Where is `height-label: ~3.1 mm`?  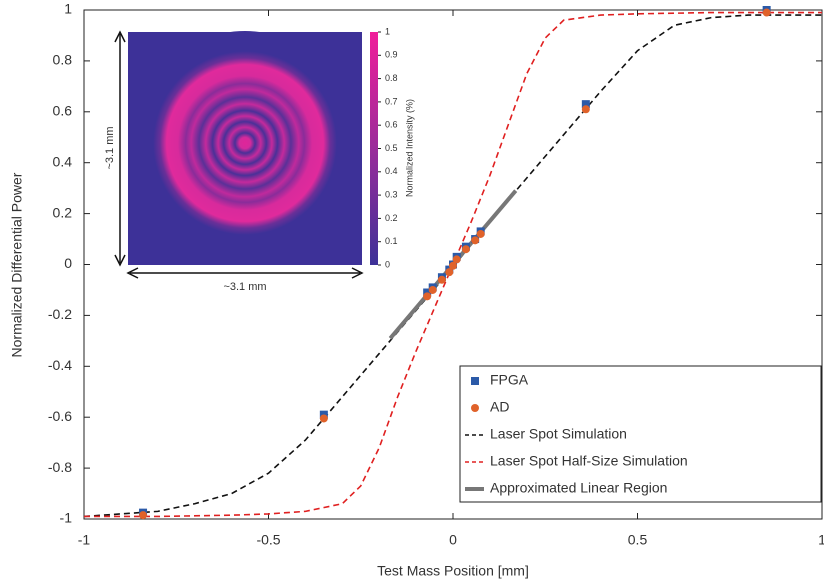 height-label: ~3.1 mm is located at coordinates (110, 147).